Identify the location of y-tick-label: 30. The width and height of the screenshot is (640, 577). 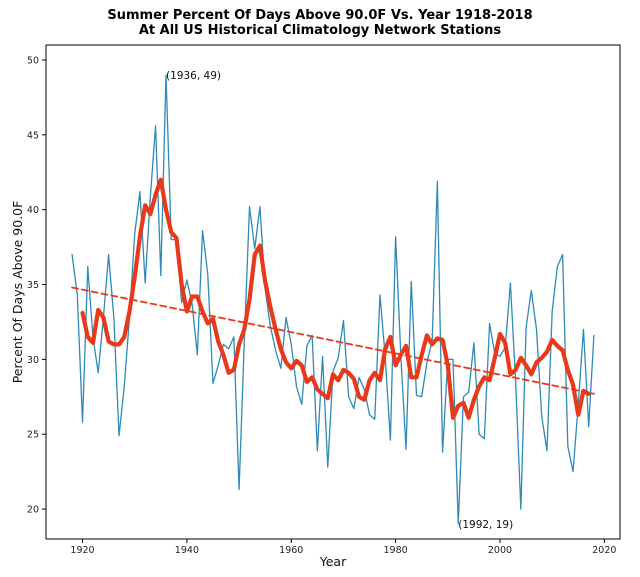
(33, 360).